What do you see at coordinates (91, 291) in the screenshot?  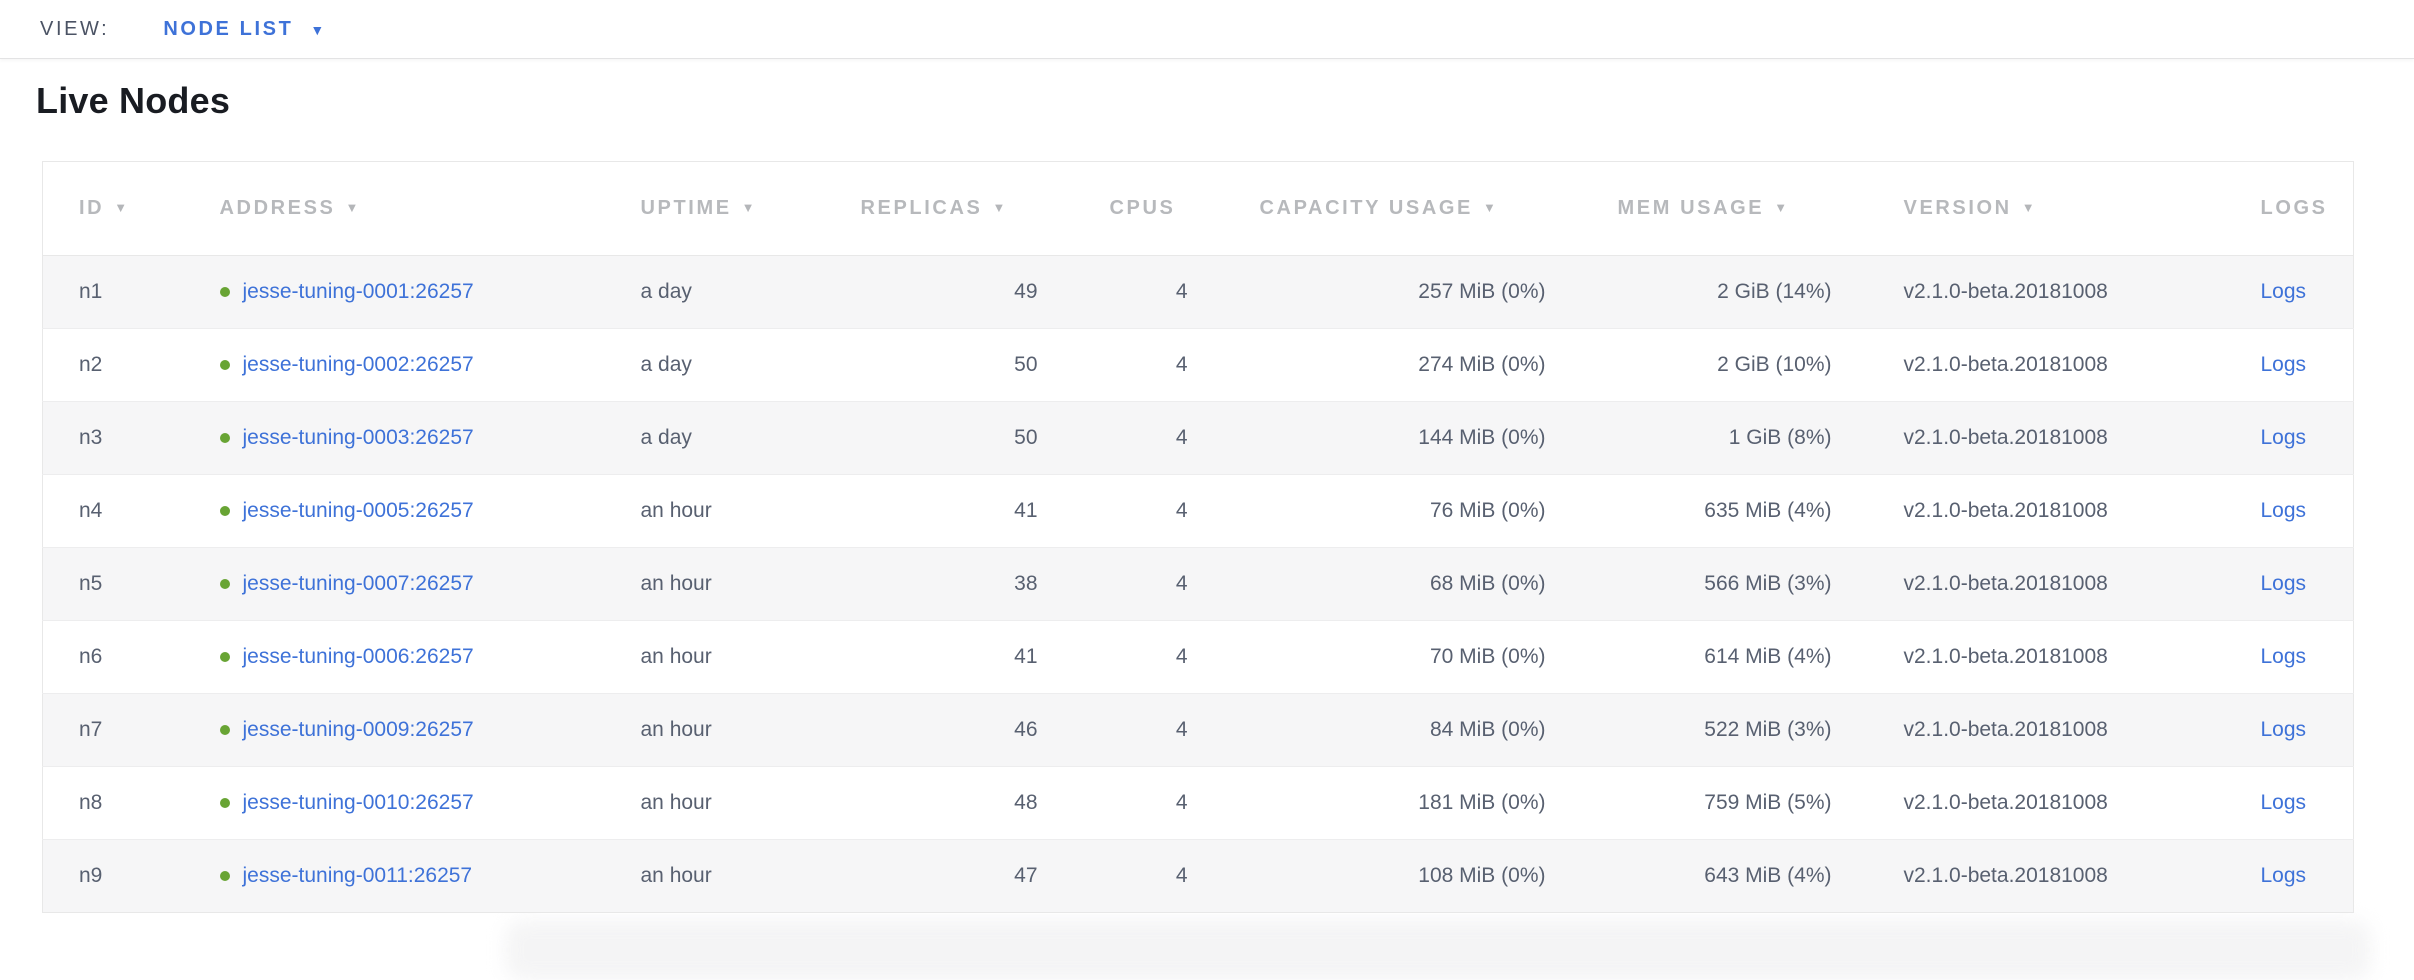 I see `id-cell: n1` at bounding box center [91, 291].